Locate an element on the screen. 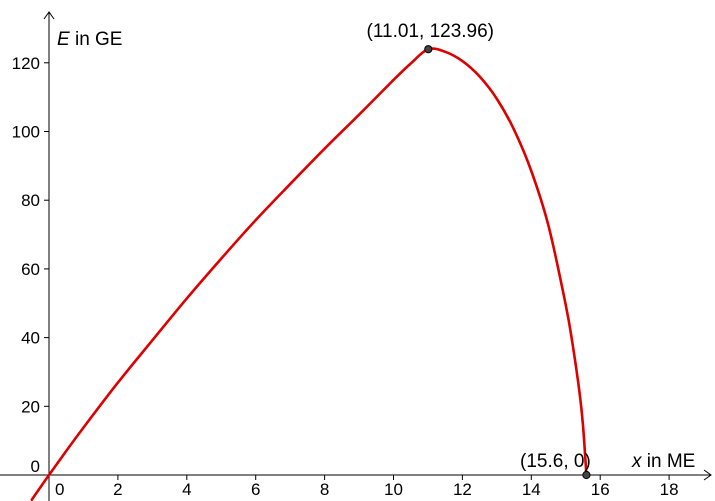 This screenshot has width=715, height=501. y-tick-label: 40 is located at coordinates (30, 338).